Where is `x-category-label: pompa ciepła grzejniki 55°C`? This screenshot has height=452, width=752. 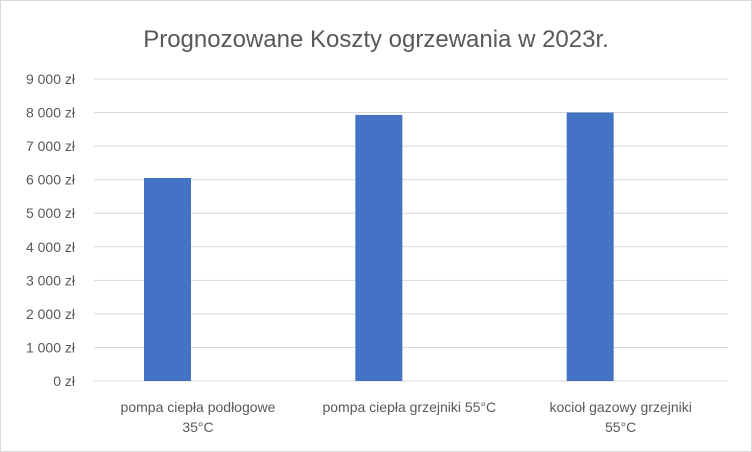 x-category-label: pompa ciepła grzejniki 55°C is located at coordinates (409, 407).